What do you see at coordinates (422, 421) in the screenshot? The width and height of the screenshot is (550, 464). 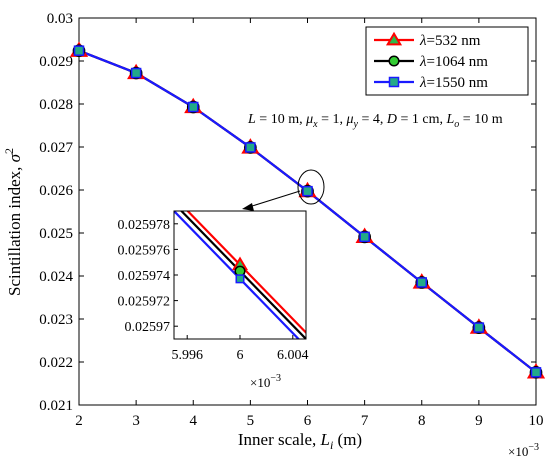 I see `x-tick-label: 8` at bounding box center [422, 421].